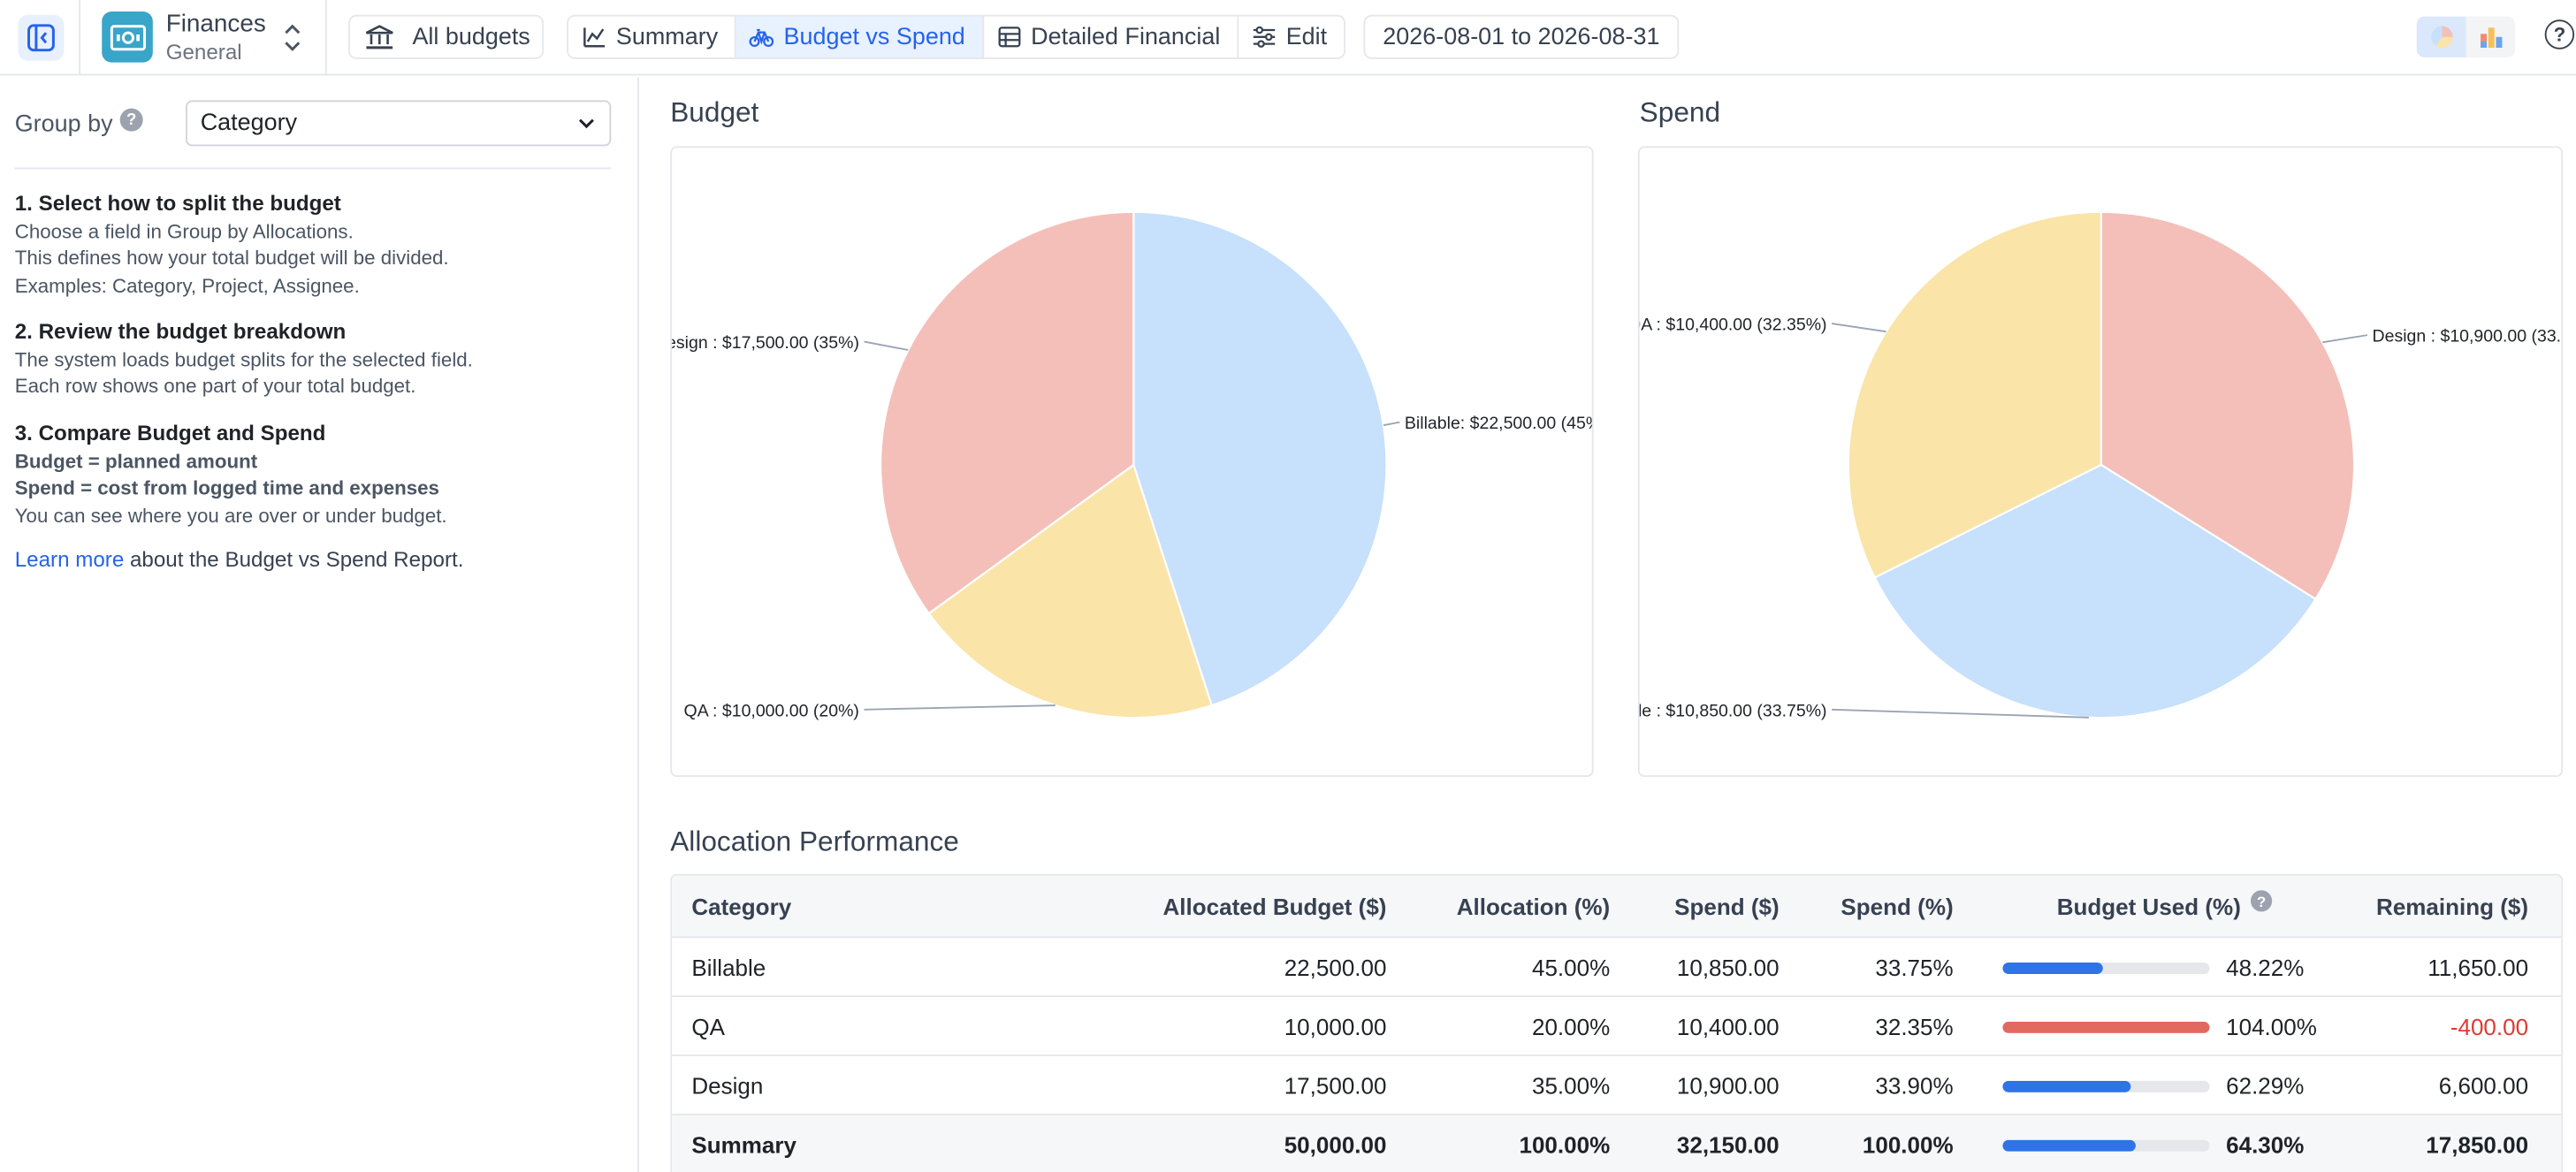 This screenshot has width=2576, height=1172. I want to click on app-workspace: General, so click(203, 52).